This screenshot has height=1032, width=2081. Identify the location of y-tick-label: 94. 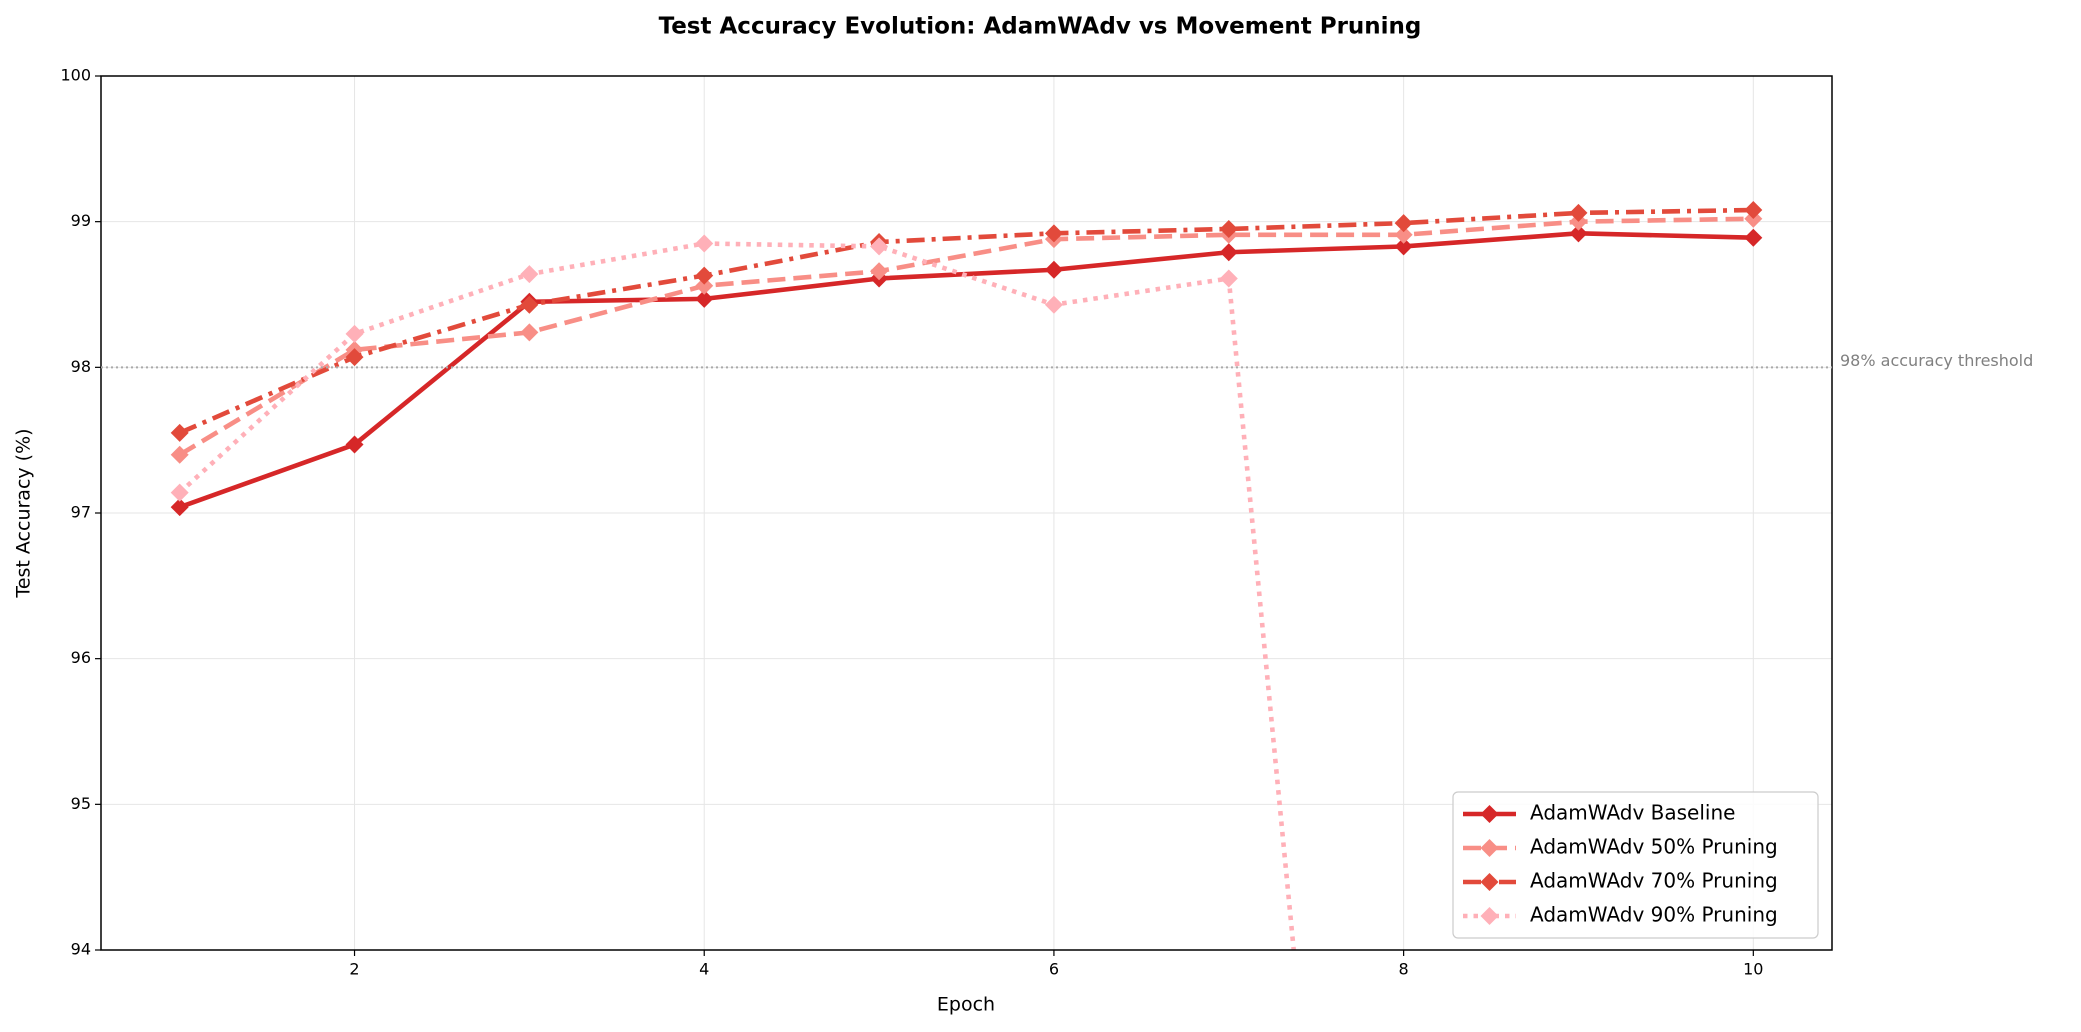
(81, 949).